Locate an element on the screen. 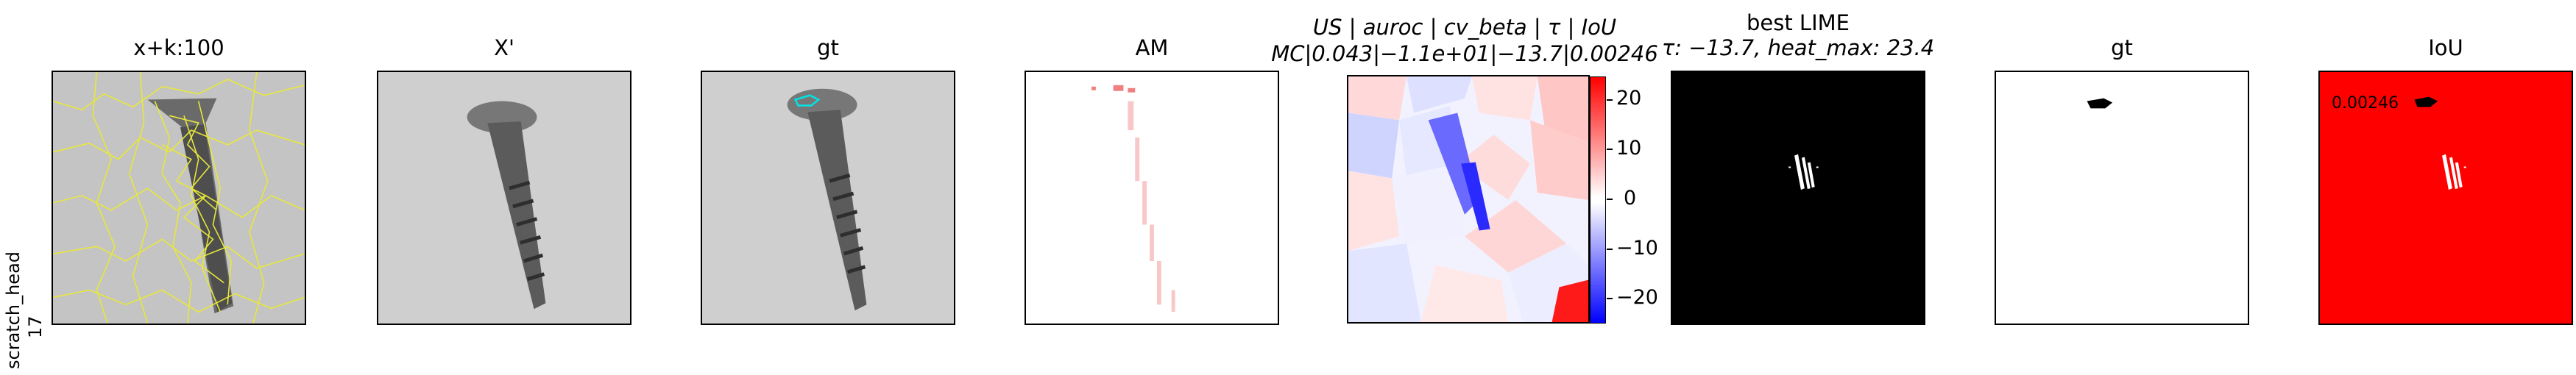 This screenshot has width=2576, height=375. us-heatmap is located at coordinates (1468, 199).